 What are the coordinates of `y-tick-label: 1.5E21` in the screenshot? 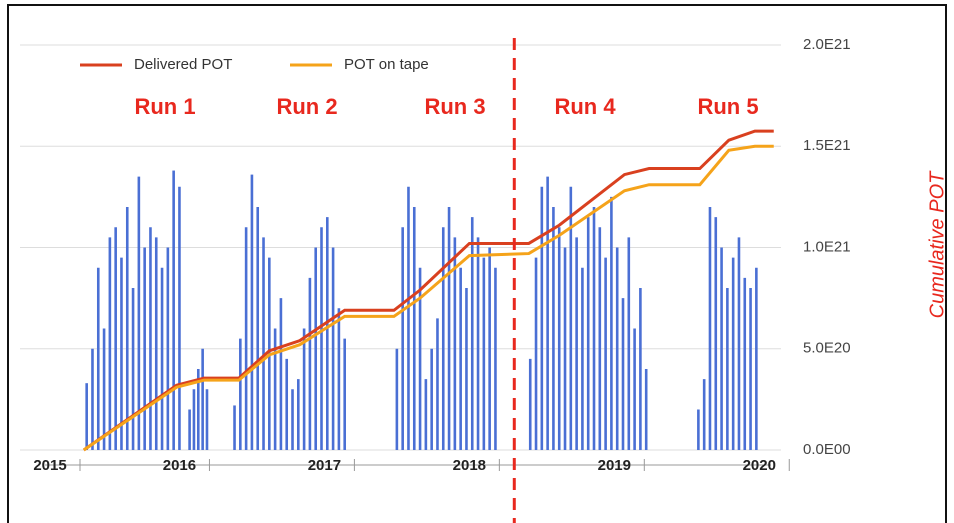 It's located at (827, 145).